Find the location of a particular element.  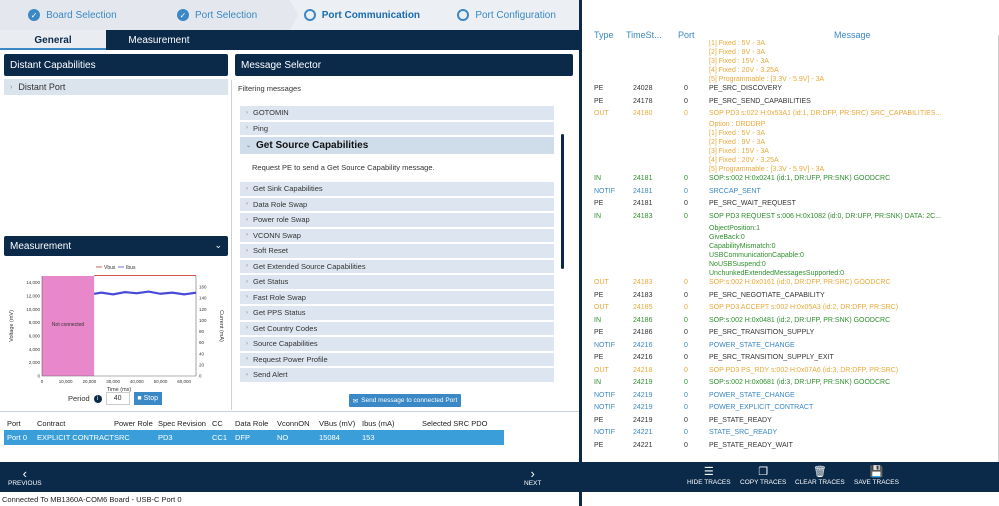

message-item: › Fast Role Swap is located at coordinates (397, 297).